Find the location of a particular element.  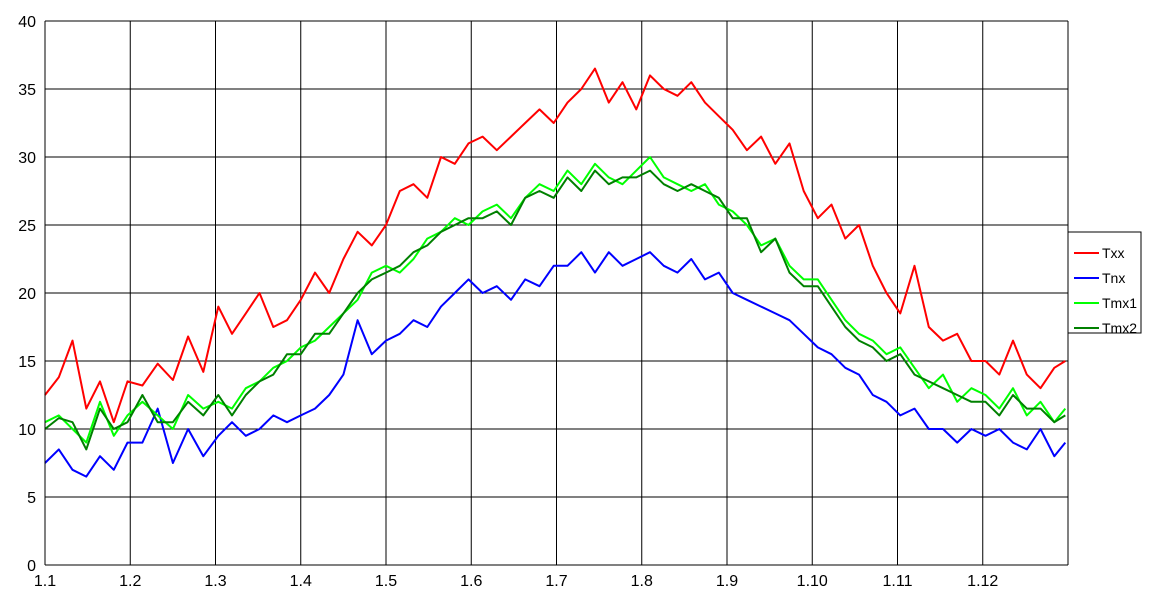

y-tick-label: 30 is located at coordinates (27, 158).